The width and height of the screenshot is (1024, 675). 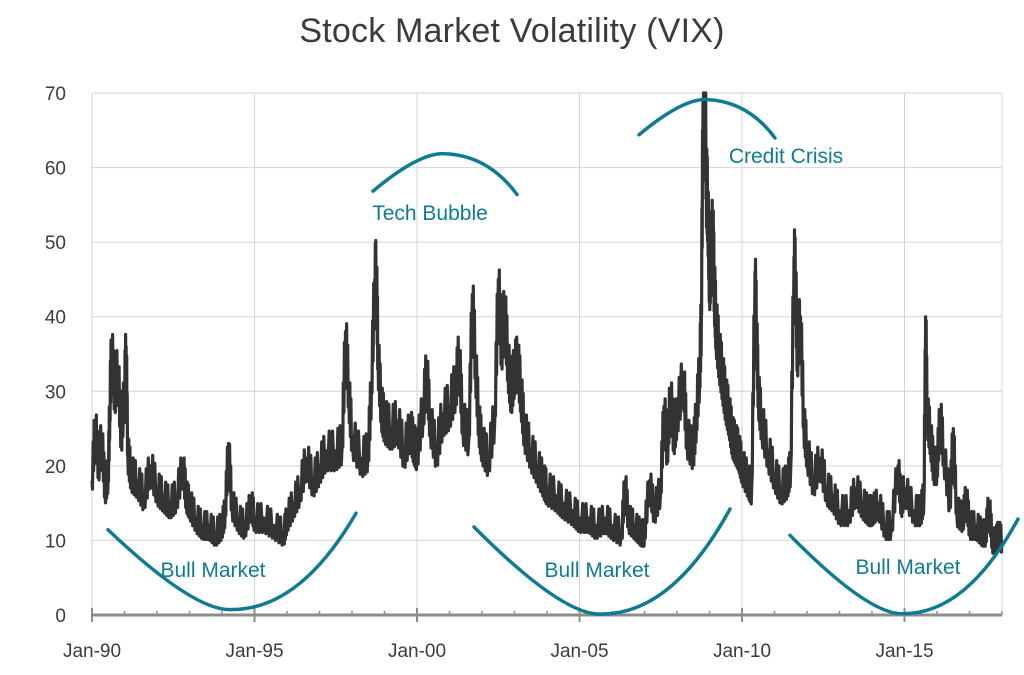 I want to click on y-tick-label: 10, so click(x=55, y=541).